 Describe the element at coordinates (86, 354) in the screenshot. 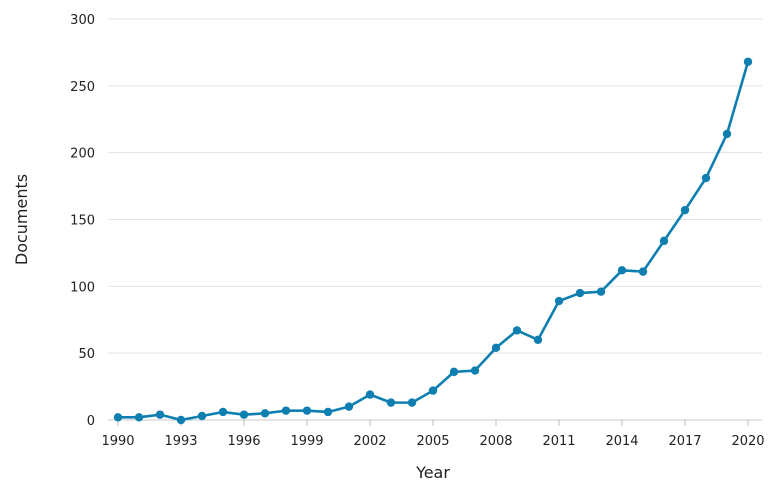

I see `y-tick-label: 50` at that location.